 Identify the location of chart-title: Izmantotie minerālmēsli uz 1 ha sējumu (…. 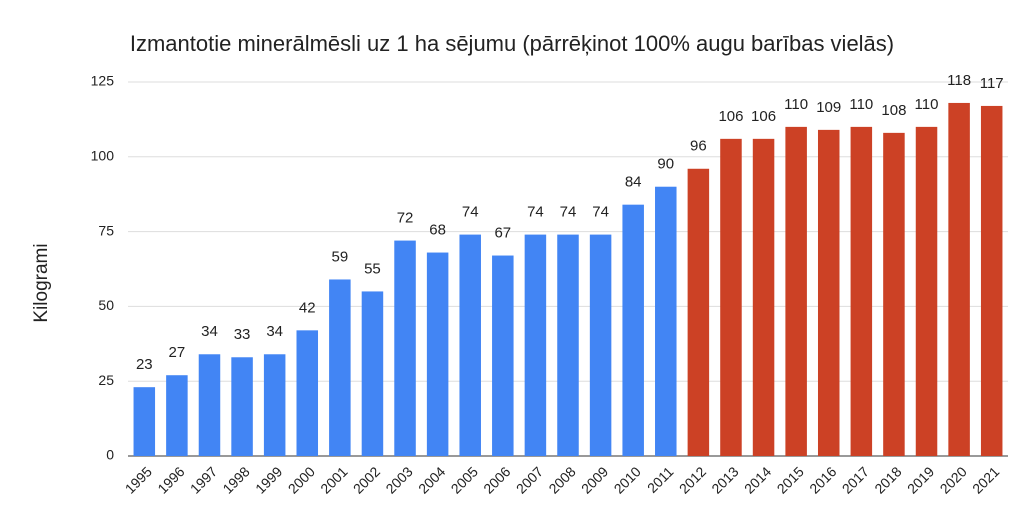
(512, 43).